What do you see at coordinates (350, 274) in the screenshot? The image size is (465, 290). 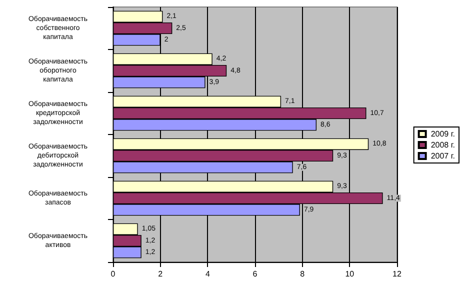 I see `x-tick-label: 10` at bounding box center [350, 274].